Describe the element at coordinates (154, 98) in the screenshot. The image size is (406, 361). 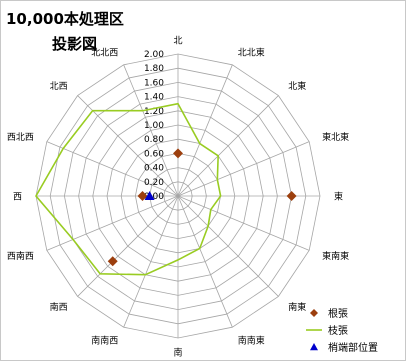
I see `radial-tick-label: 1.40` at that location.